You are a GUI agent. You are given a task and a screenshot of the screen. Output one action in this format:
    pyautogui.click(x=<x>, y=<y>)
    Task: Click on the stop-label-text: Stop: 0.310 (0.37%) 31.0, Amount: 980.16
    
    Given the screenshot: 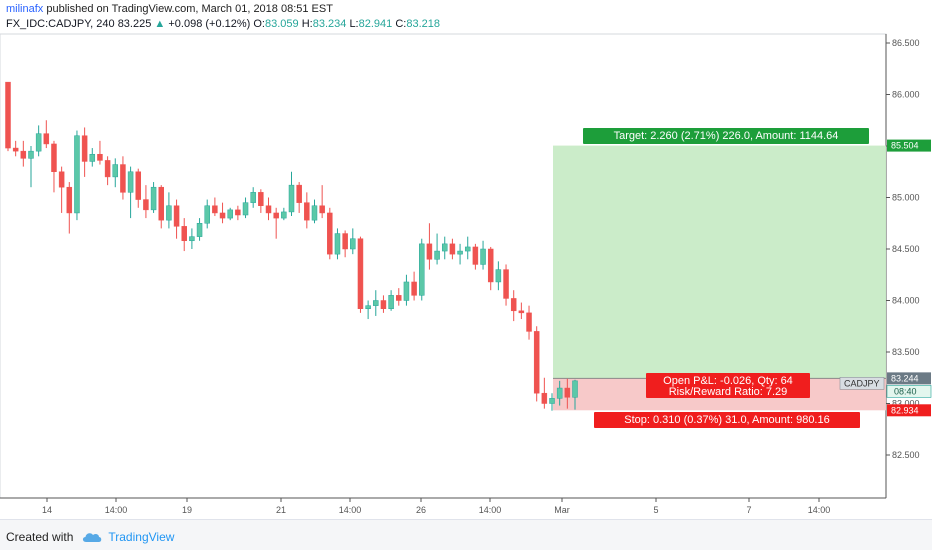 What is the action you would take?
    pyautogui.click(x=726, y=420)
    